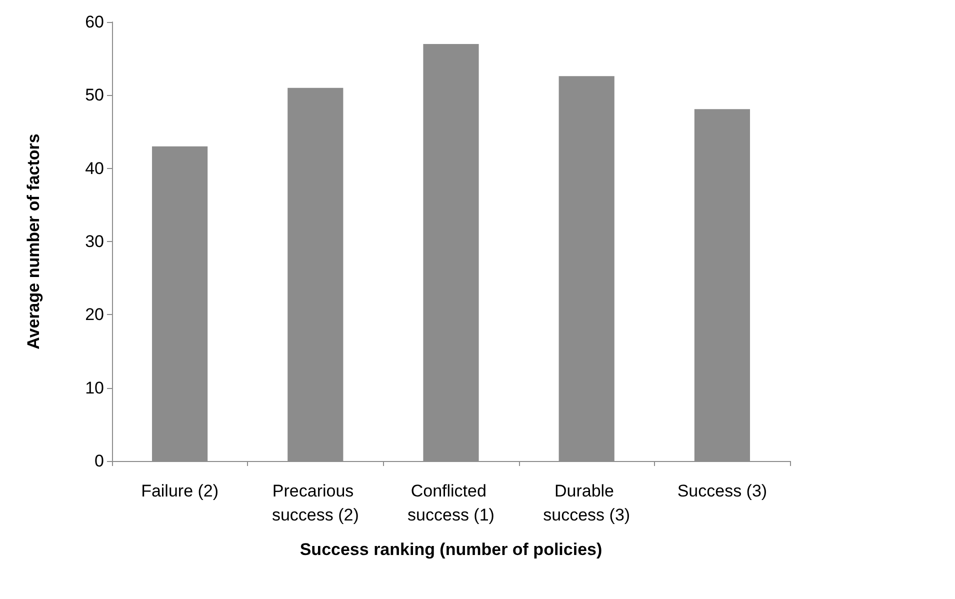 The height and width of the screenshot is (599, 955). Describe the element at coordinates (451, 549) in the screenshot. I see `x-axis-title: Success ranking (number of policies)` at that location.